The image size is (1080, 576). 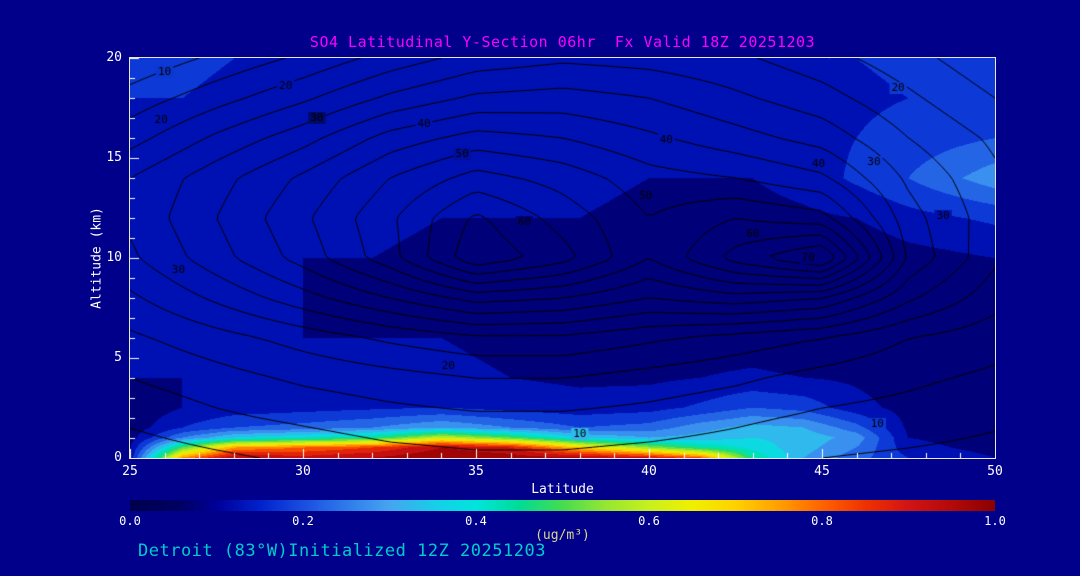 What do you see at coordinates (303, 521) in the screenshot?
I see `colorbar-tick-label: 0.2` at bounding box center [303, 521].